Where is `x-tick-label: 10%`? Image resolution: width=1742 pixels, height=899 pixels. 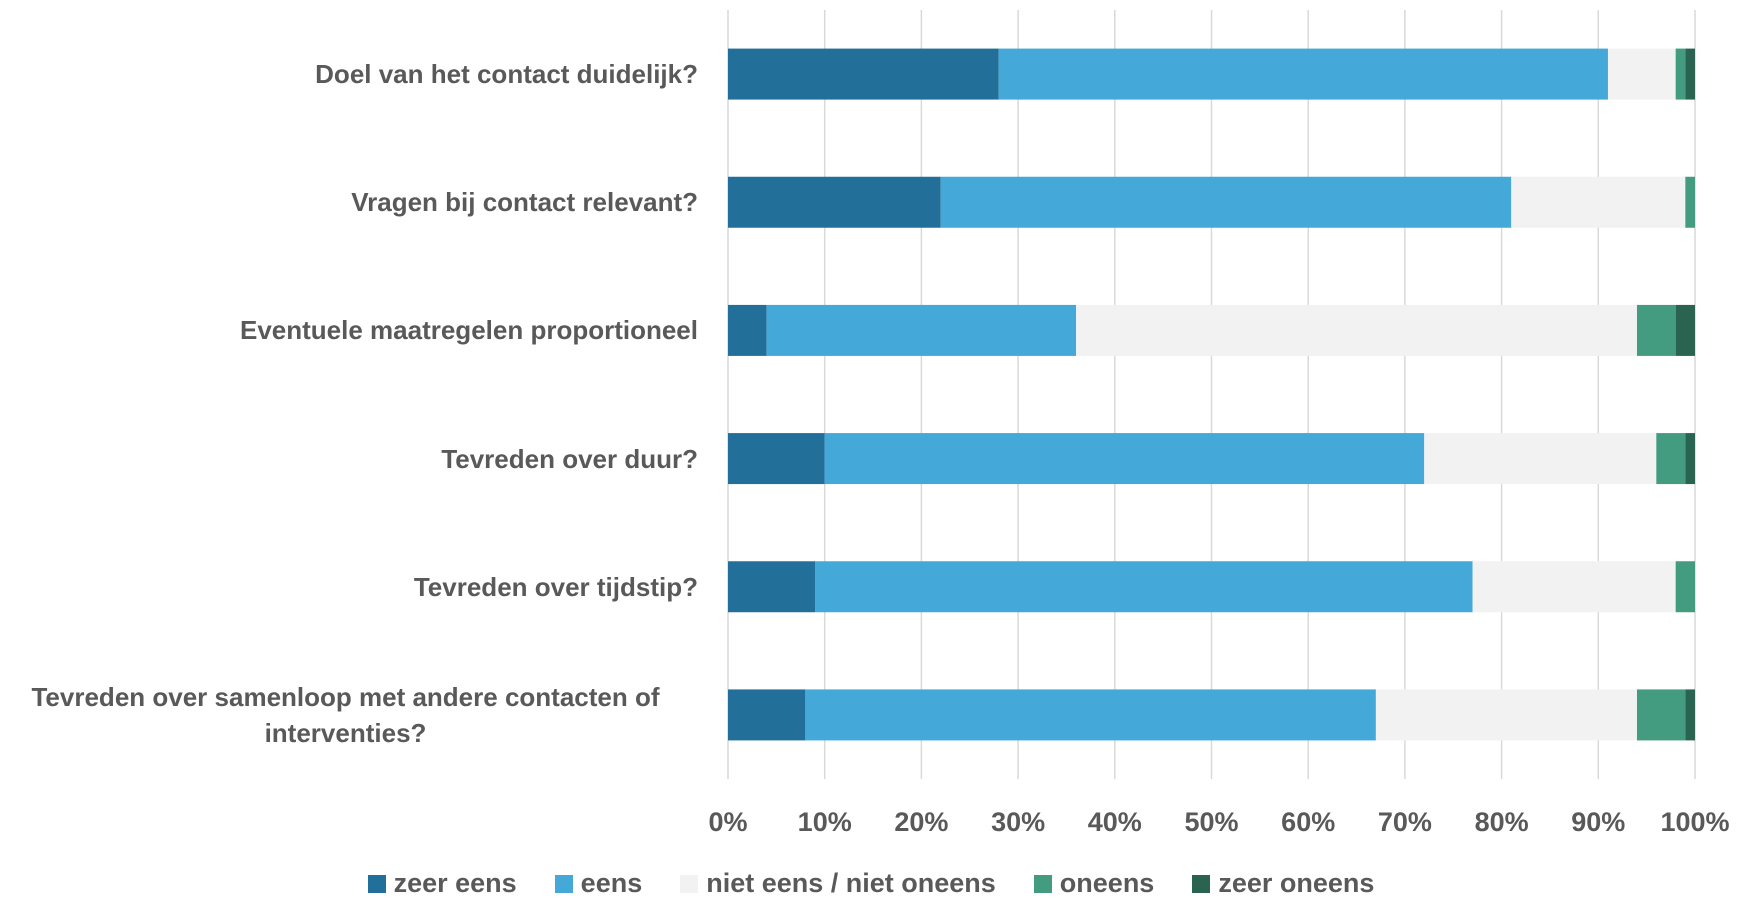 x-tick-label: 10% is located at coordinates (825, 822).